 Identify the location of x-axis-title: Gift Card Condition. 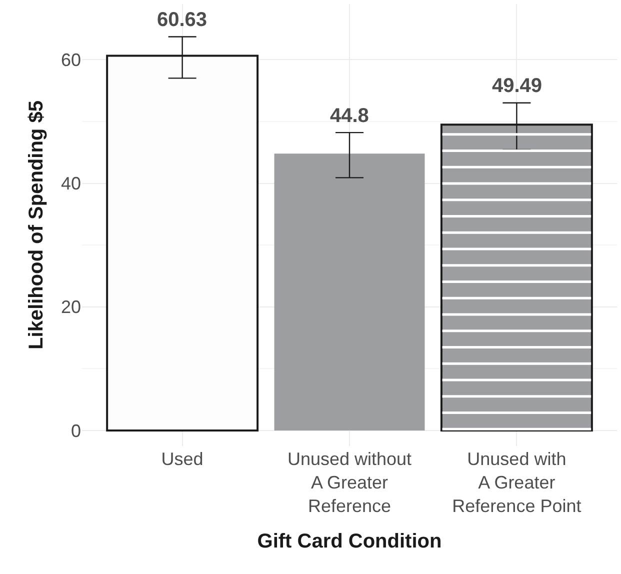
(349, 541).